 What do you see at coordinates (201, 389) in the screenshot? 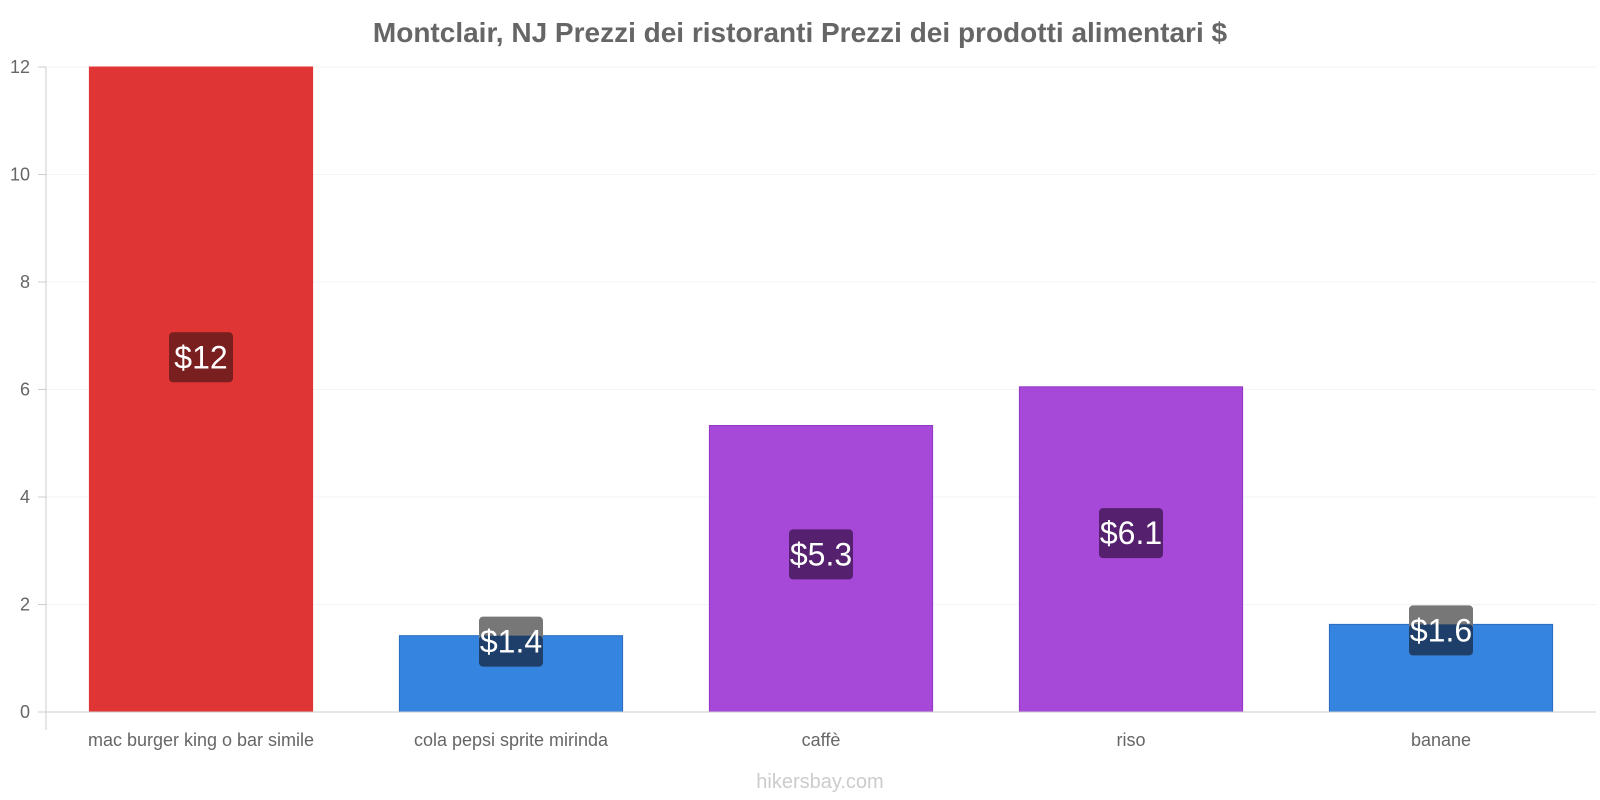
I see `bar` at bounding box center [201, 389].